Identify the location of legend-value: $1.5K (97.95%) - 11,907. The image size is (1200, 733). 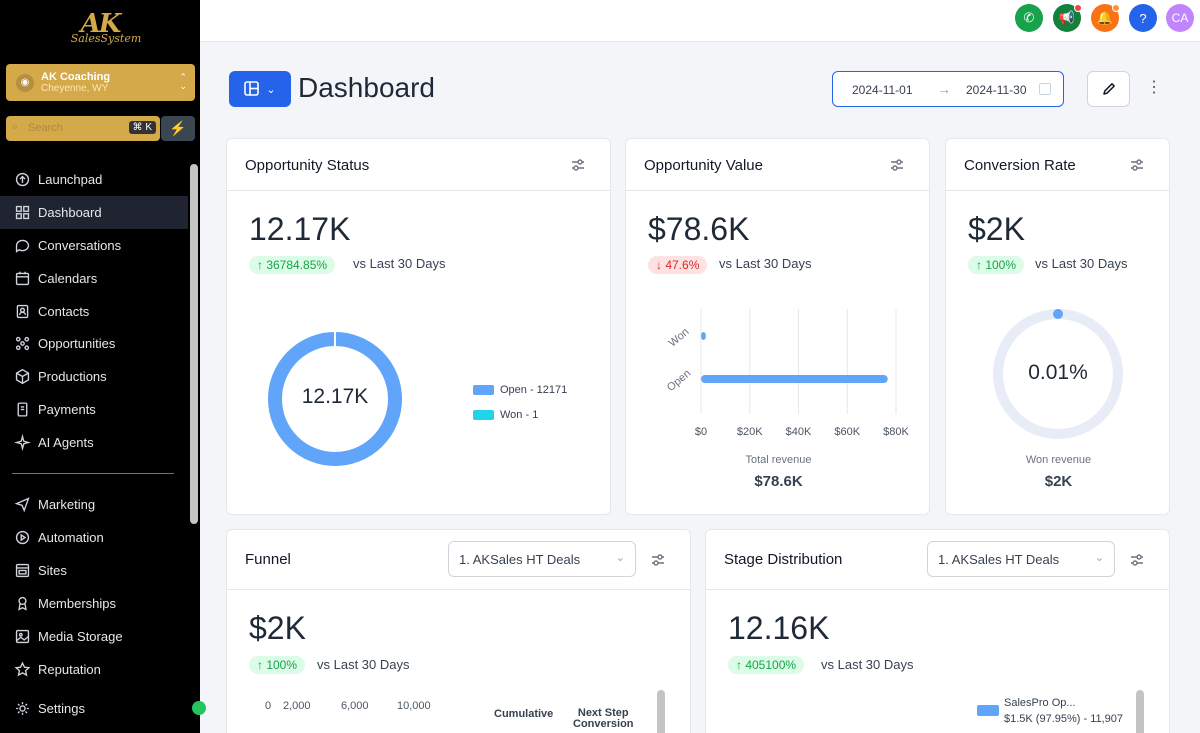
(1064, 719).